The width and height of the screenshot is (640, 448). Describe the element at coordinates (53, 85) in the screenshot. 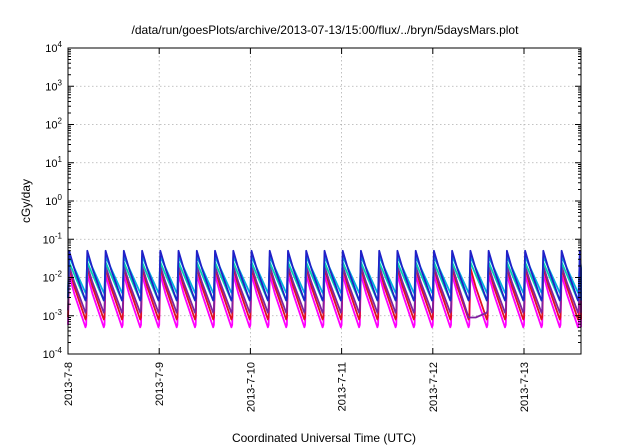

I see `y-tick-label: 10³` at that location.